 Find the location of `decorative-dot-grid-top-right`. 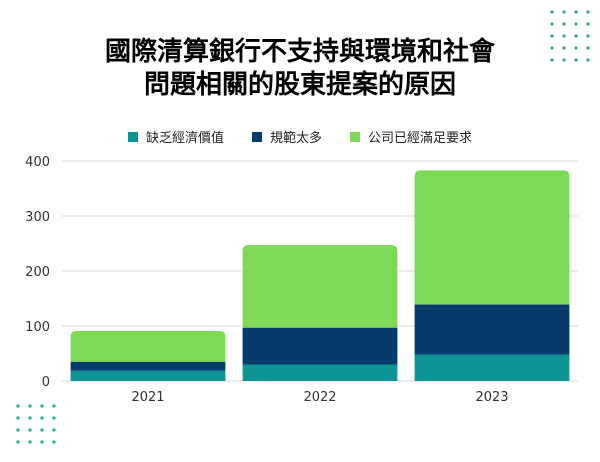

decorative-dot-grid-top-right is located at coordinates (570, 36).